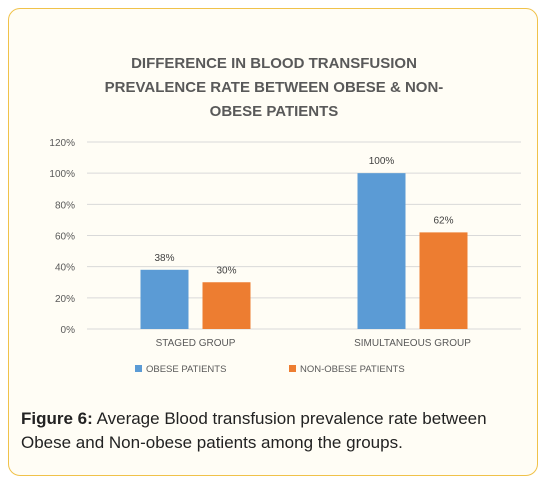 The image size is (547, 485). What do you see at coordinates (196, 343) in the screenshot?
I see `x-category-label: STAGED GROUP` at bounding box center [196, 343].